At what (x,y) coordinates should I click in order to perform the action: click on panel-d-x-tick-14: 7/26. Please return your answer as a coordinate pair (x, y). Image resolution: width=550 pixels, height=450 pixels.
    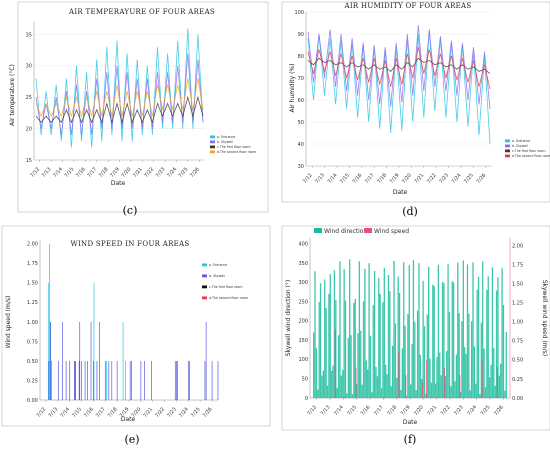
    Looking at the image, I should click on (482, 178).